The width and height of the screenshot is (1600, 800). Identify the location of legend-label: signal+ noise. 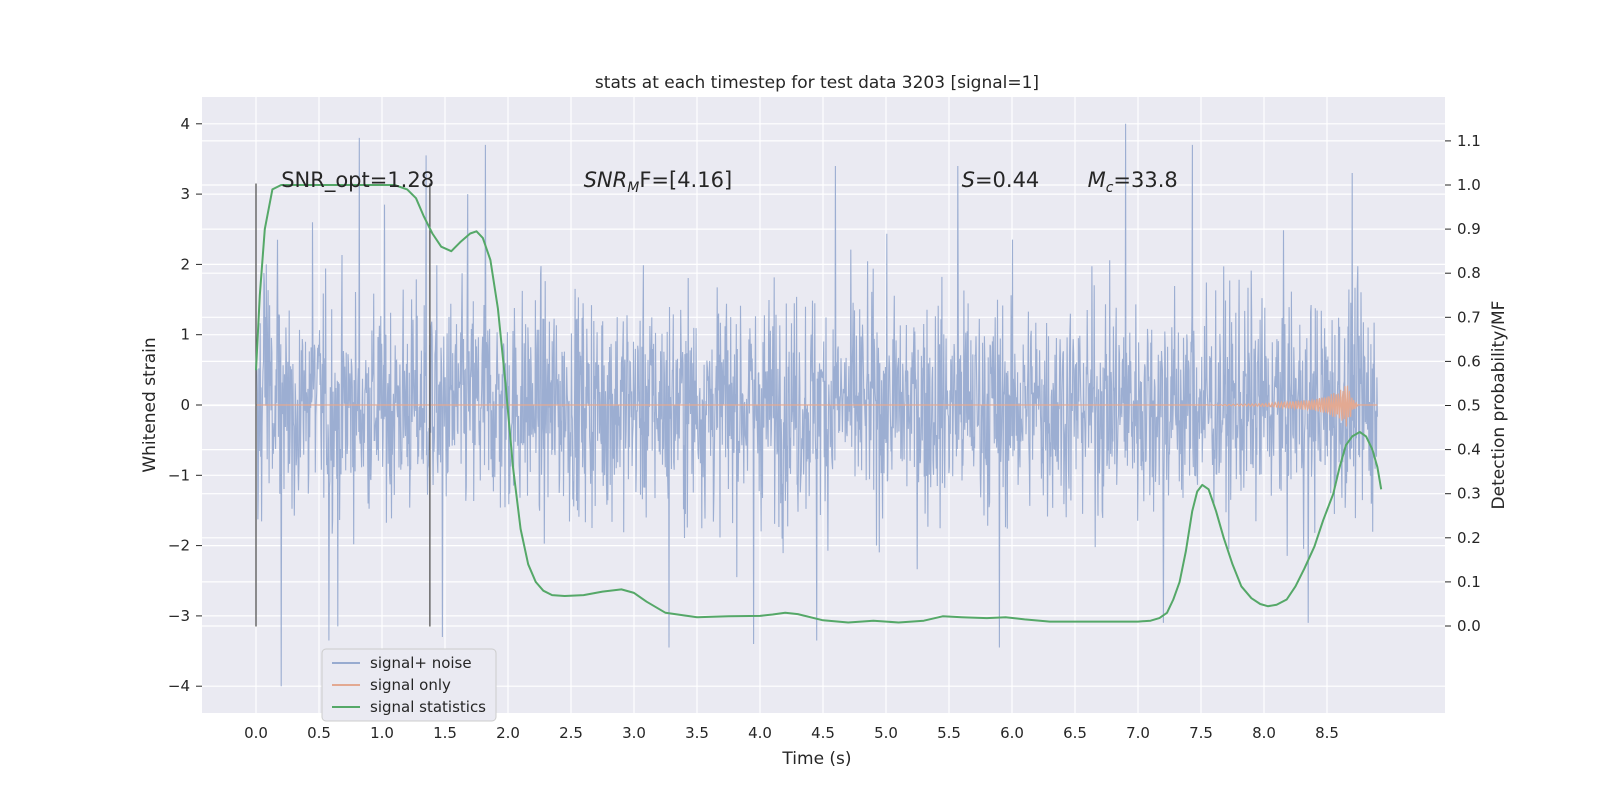
(421, 663).